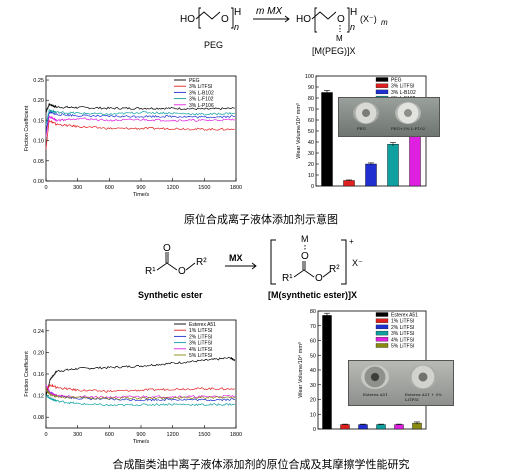  I want to click on product-bracket, so click(332, 20).